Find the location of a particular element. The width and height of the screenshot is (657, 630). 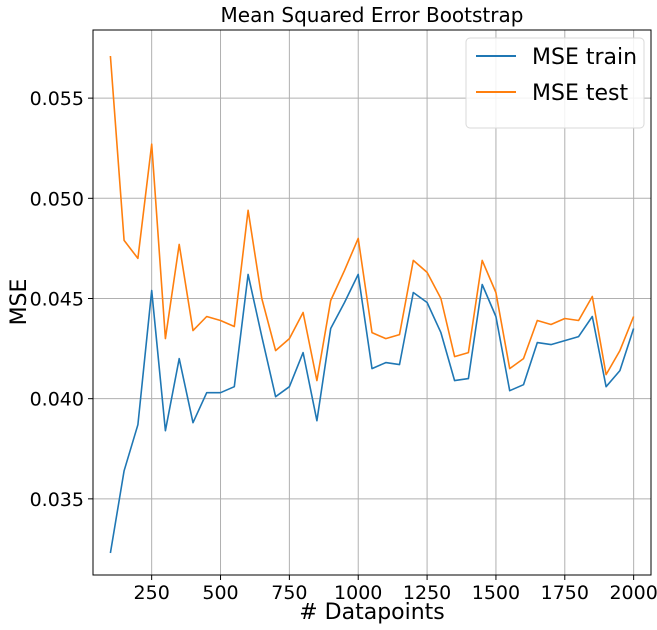

y-tick-label: 0.040 is located at coordinates (57, 400).